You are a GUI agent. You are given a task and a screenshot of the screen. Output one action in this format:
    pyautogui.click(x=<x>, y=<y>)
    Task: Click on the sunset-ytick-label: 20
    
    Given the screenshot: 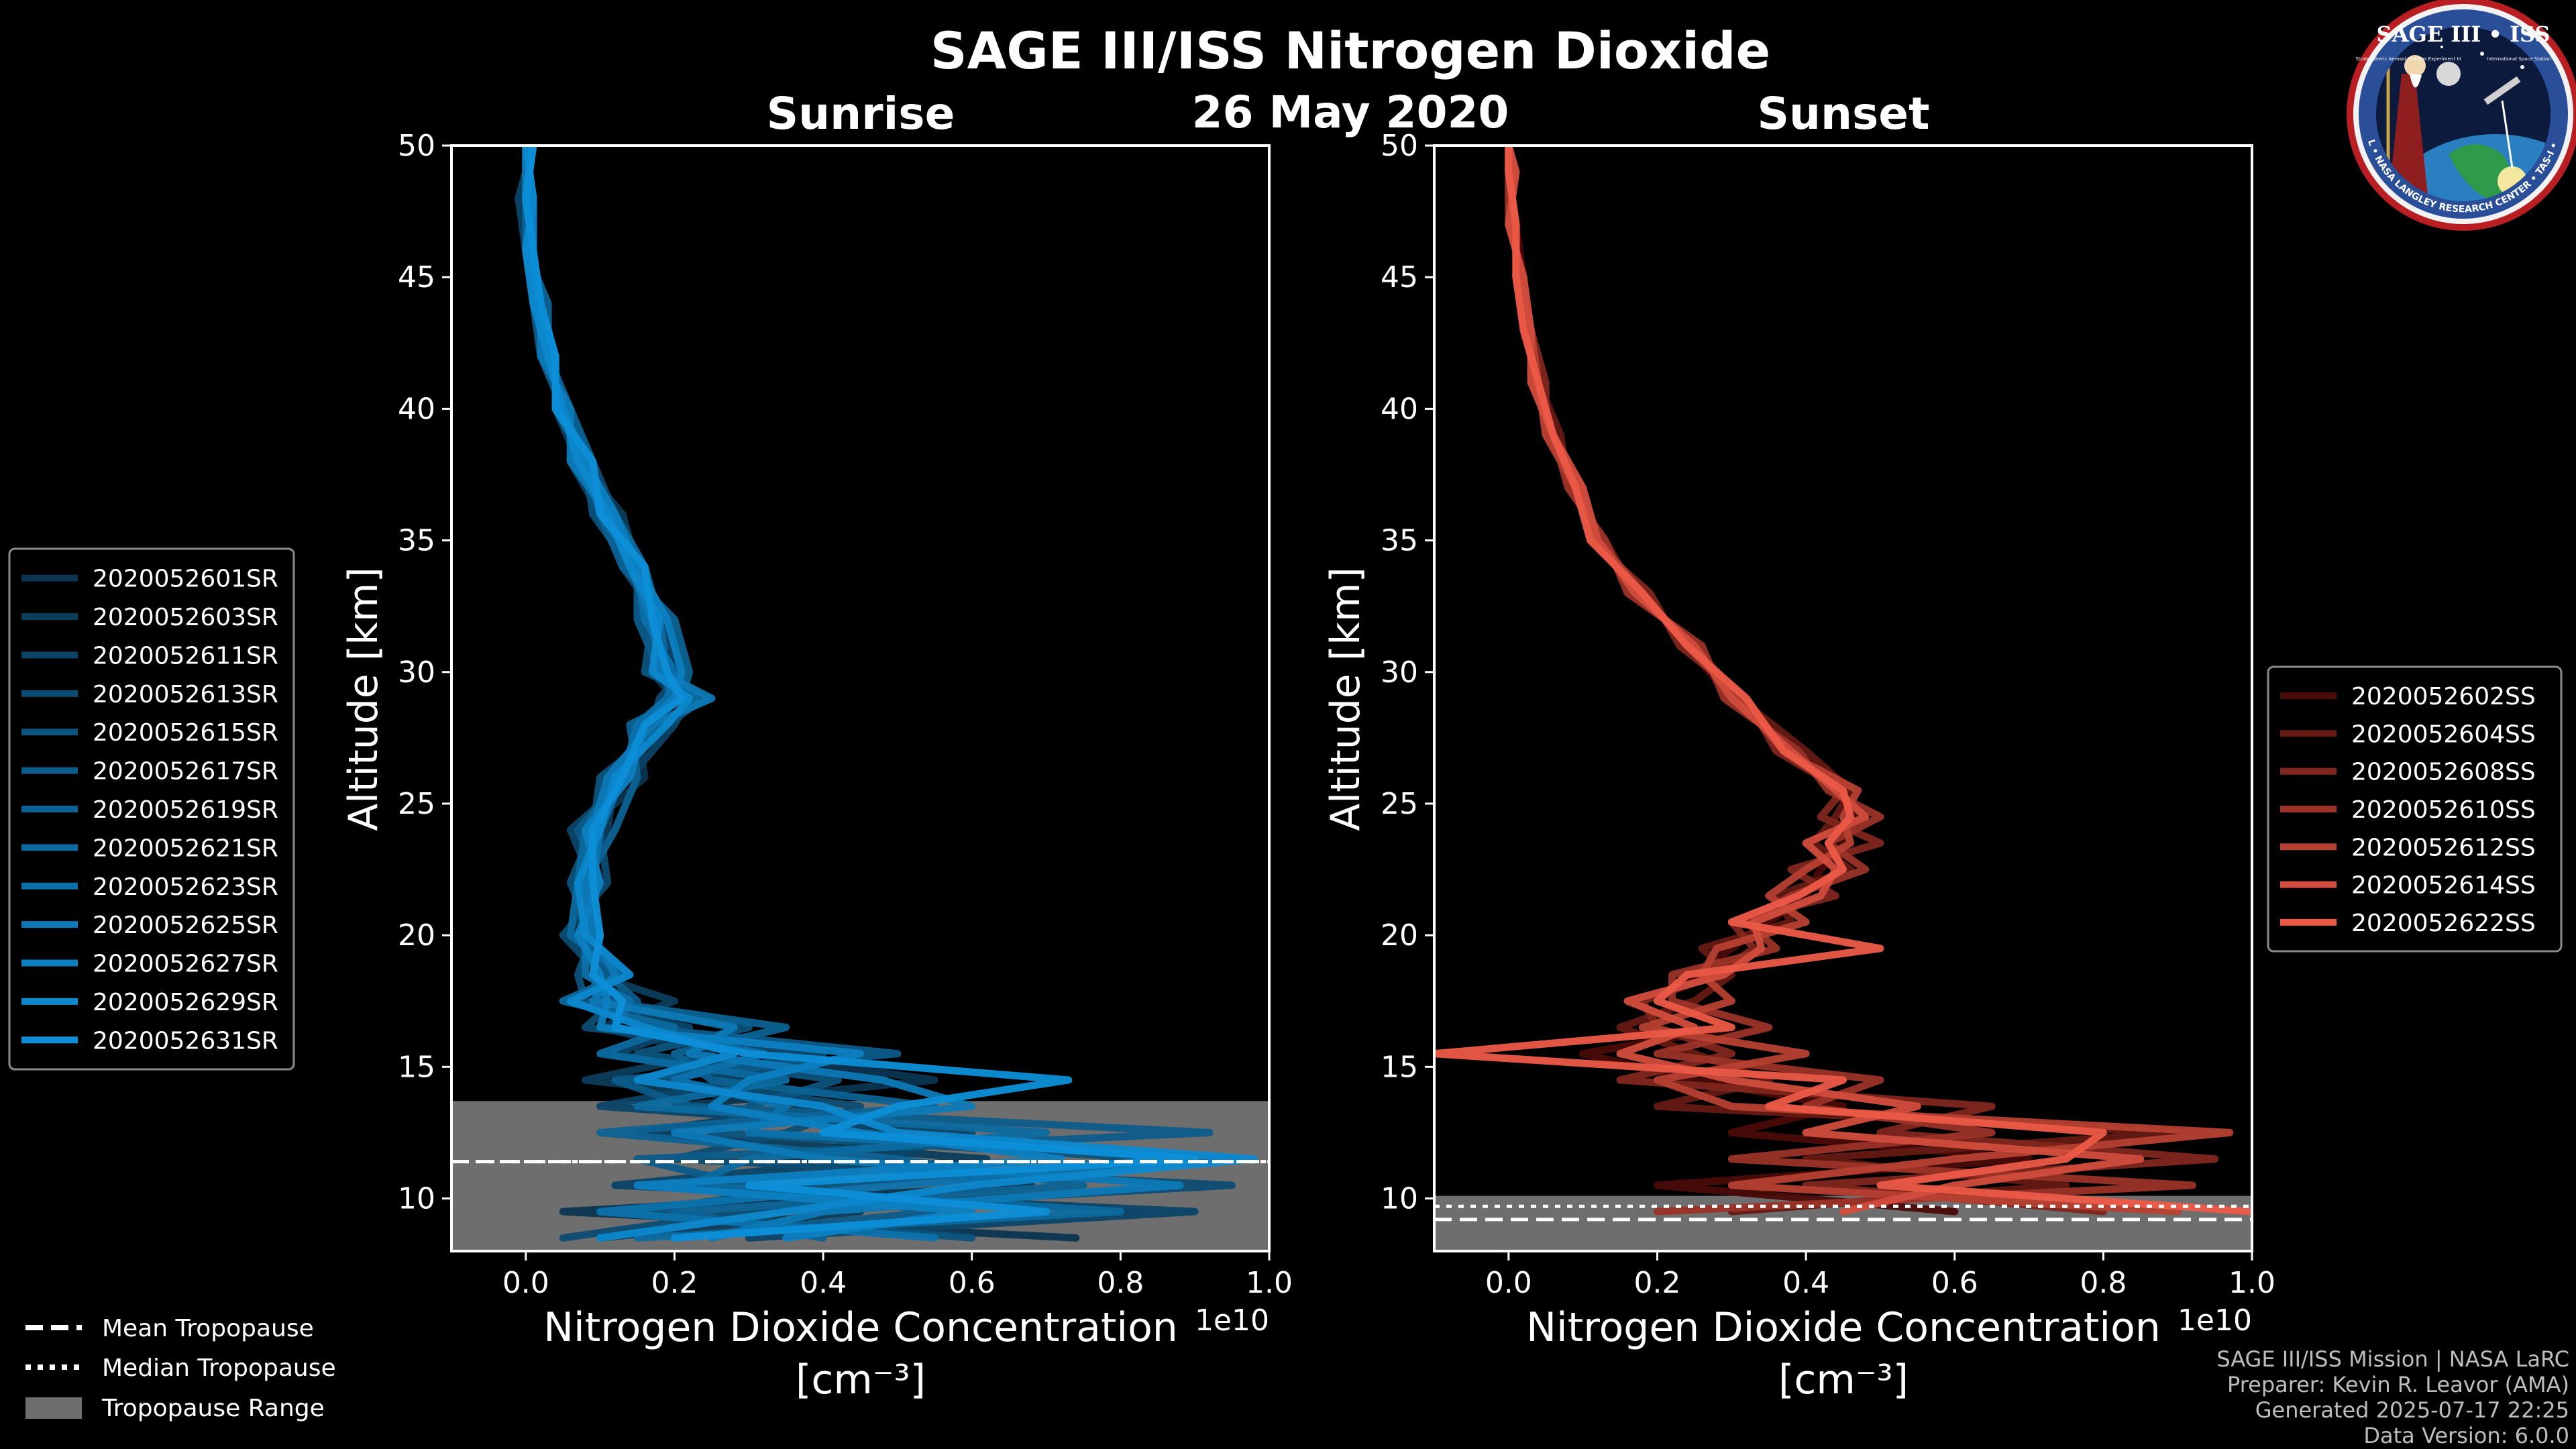 What is the action you would take?
    pyautogui.click(x=1399, y=935)
    